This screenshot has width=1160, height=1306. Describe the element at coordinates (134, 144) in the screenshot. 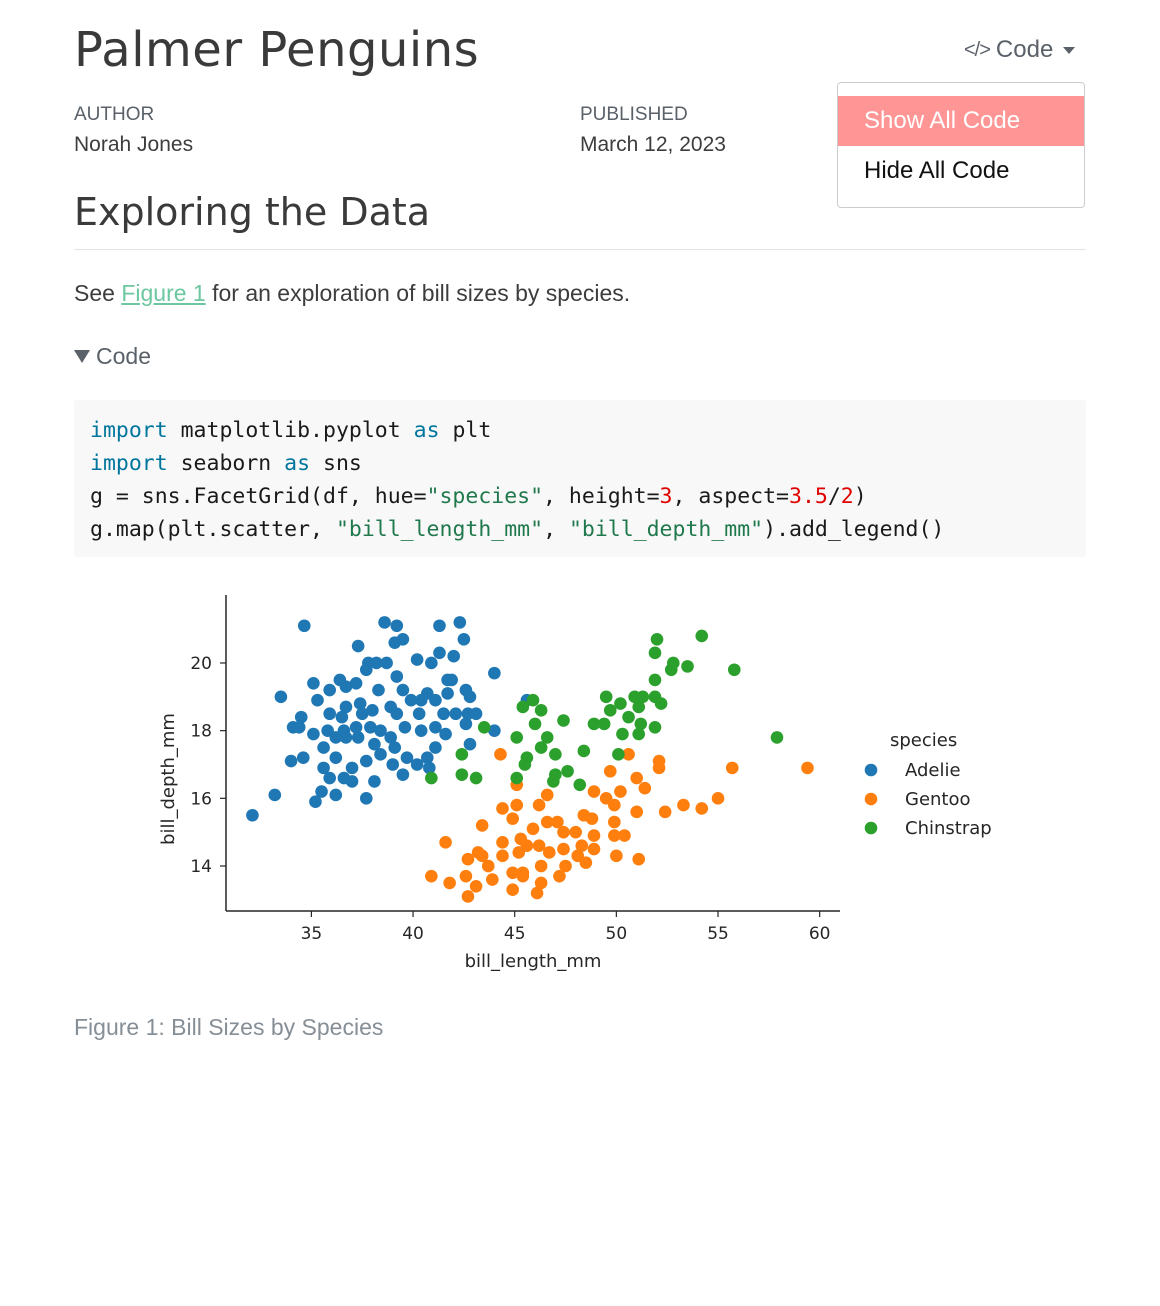

I see `author-name: Norah Jones` at that location.